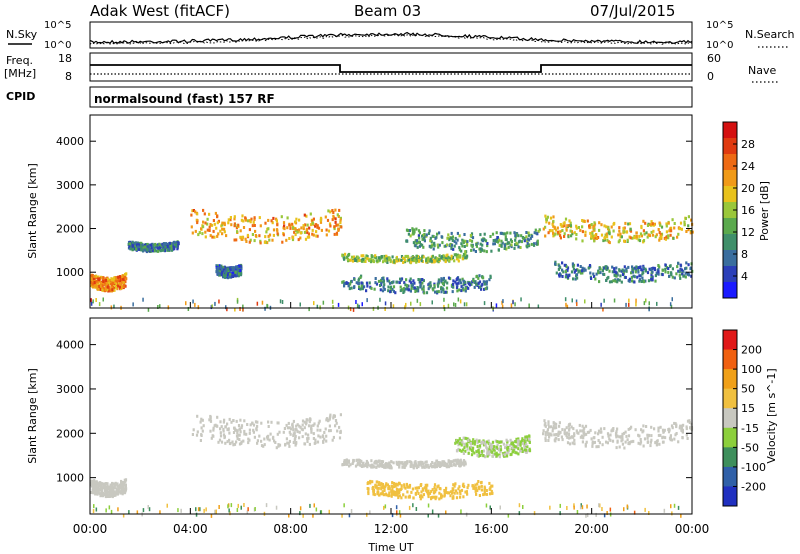 The height and width of the screenshot is (554, 800). I want to click on date-title: 07/Jul/2015, so click(632, 11).